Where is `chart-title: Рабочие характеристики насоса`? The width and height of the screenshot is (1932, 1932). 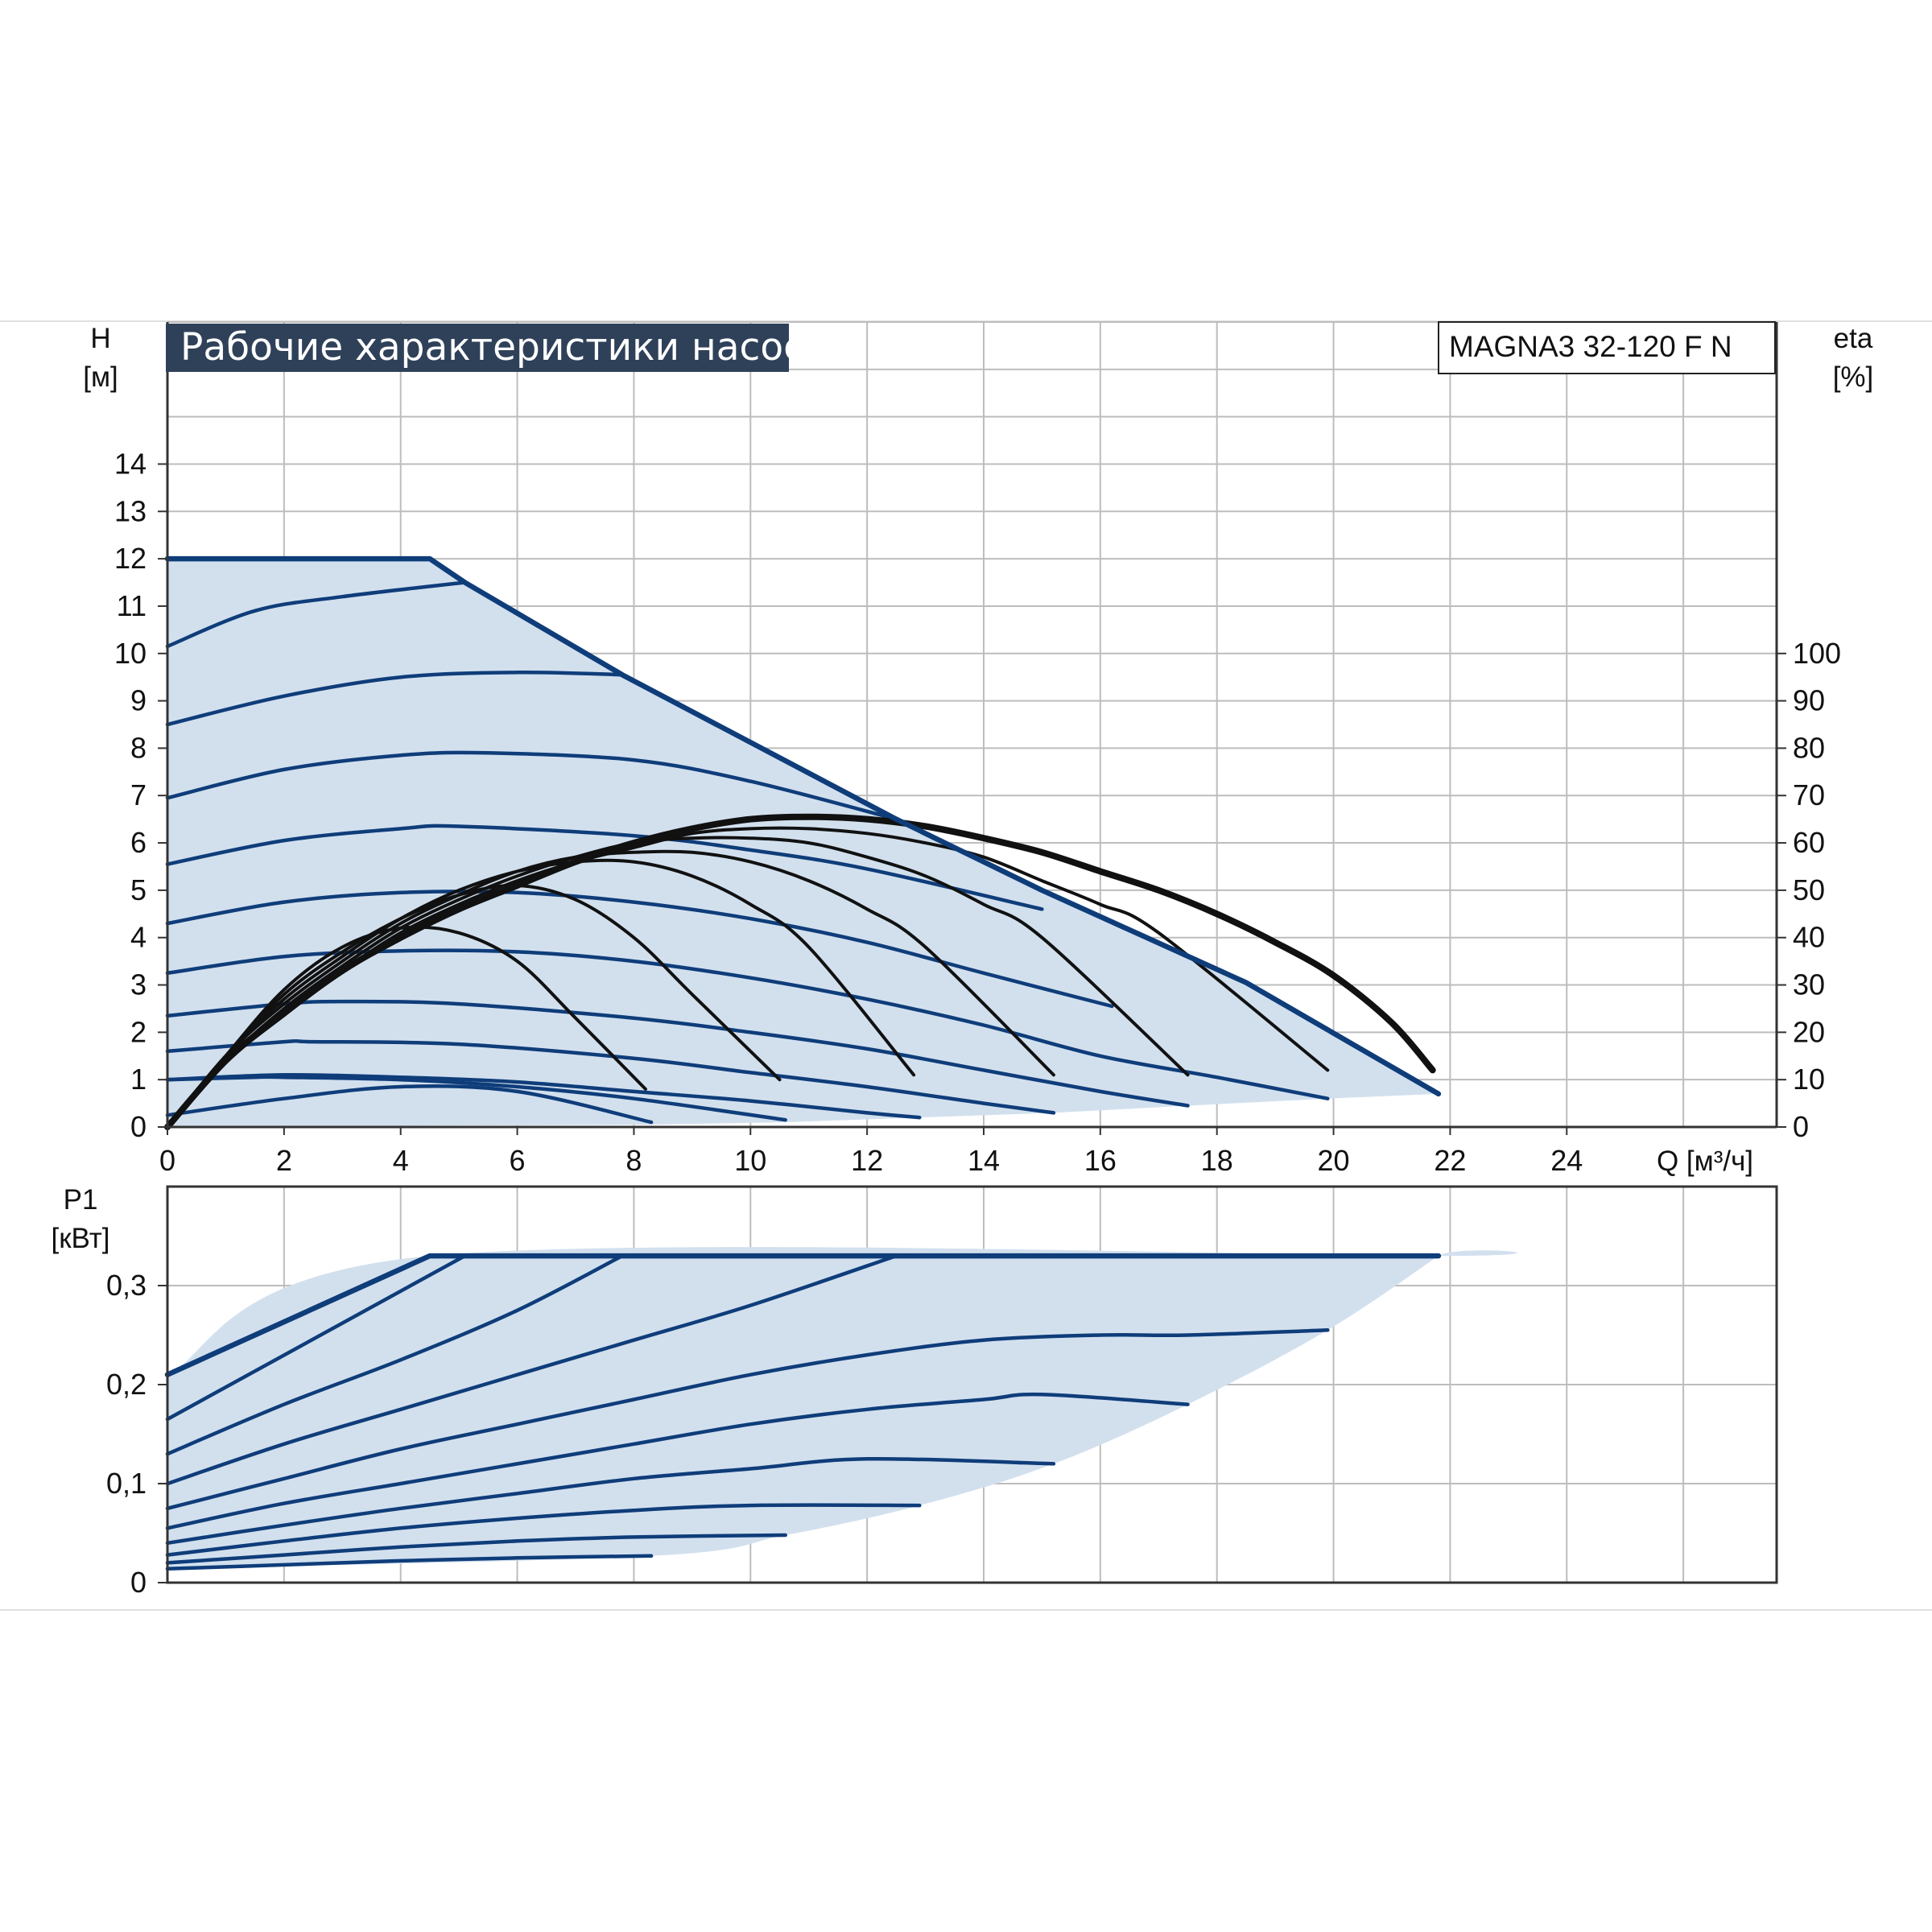
chart-title: Рабочие характеристики насоса is located at coordinates (504, 347).